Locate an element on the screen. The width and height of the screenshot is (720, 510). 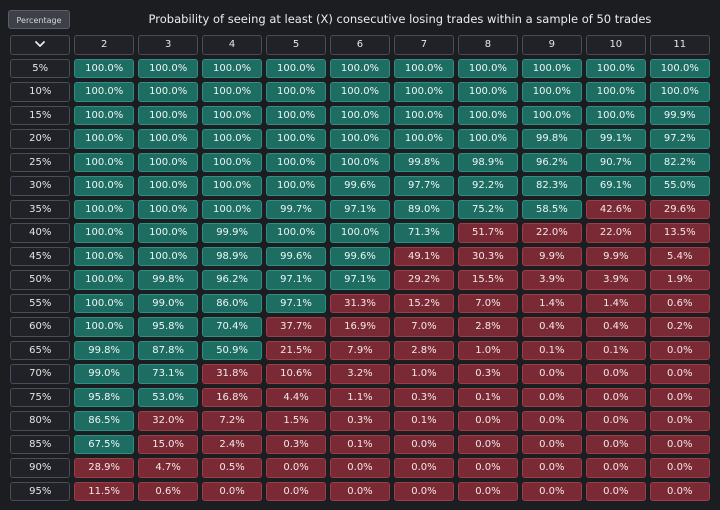
table-cell: 3.2% is located at coordinates (360, 374).